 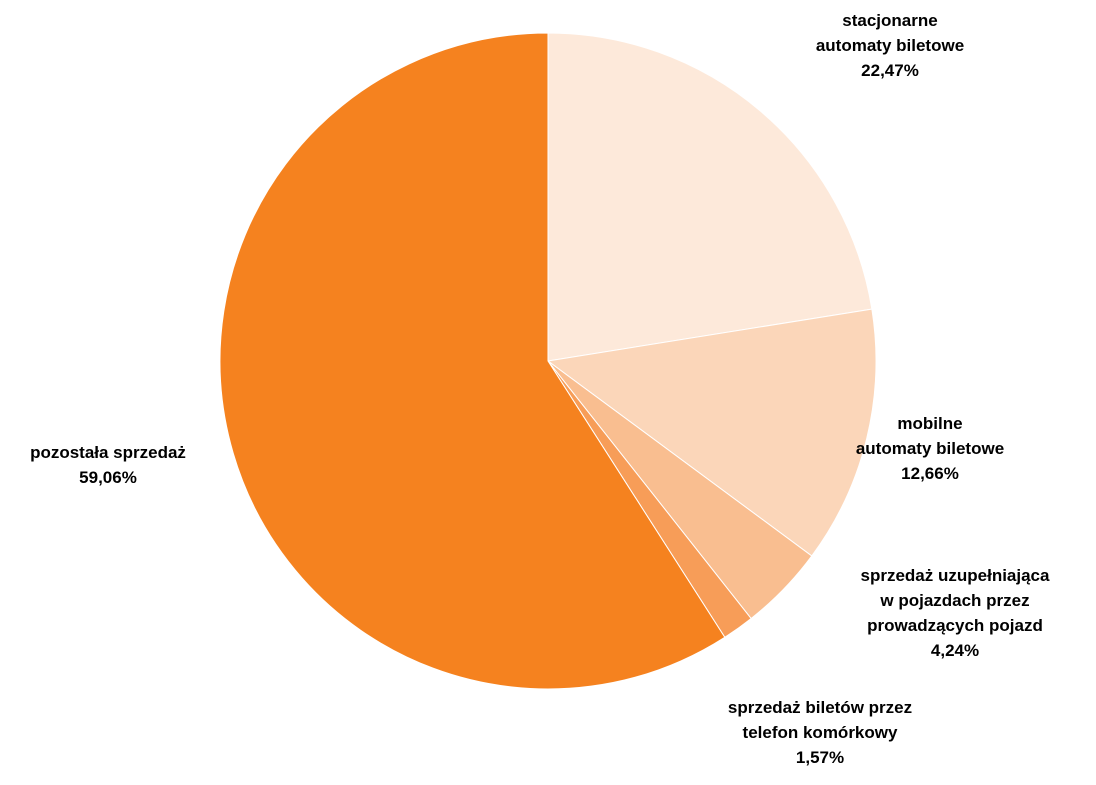 I want to click on slice-value-label: 1,57%, so click(x=820, y=757).